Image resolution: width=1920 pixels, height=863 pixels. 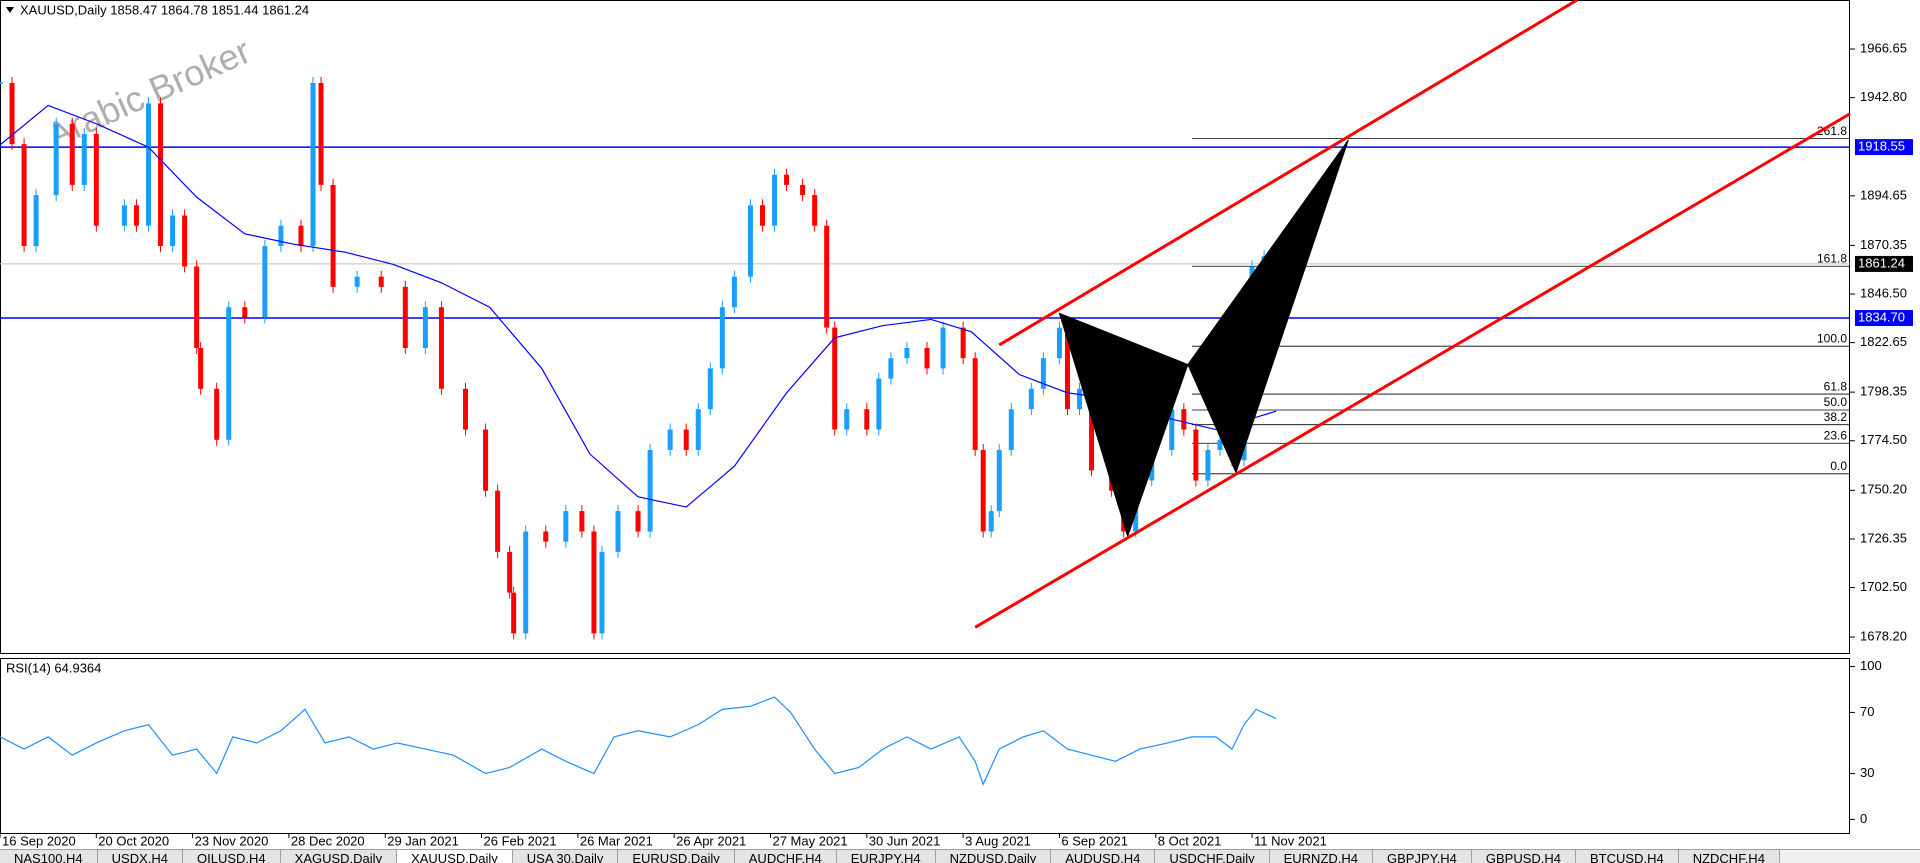 I want to click on symbol-tab: USA 30,Daily, so click(x=565, y=856).